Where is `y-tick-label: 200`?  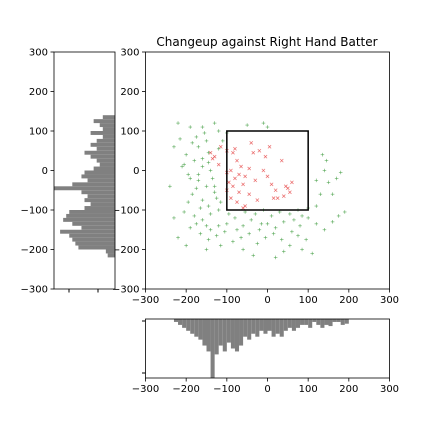
y-tick-label: 200 is located at coordinates (129, 92).